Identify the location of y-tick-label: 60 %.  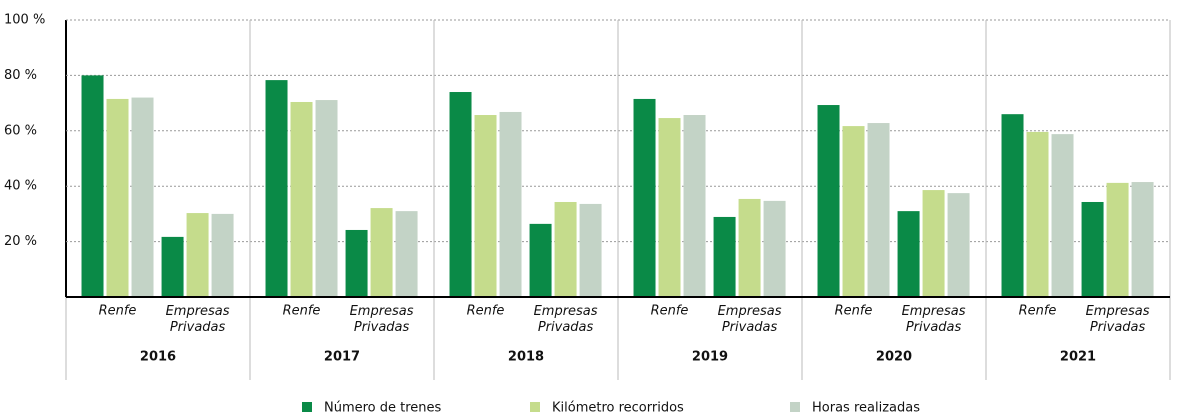
(20, 130).